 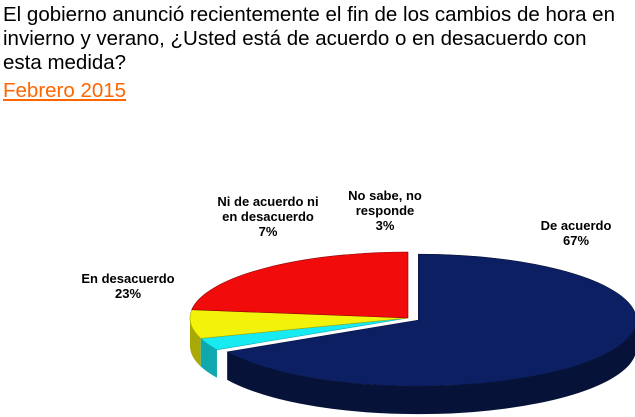 I want to click on slice-category-label: No sabe, no, so click(x=385, y=195).